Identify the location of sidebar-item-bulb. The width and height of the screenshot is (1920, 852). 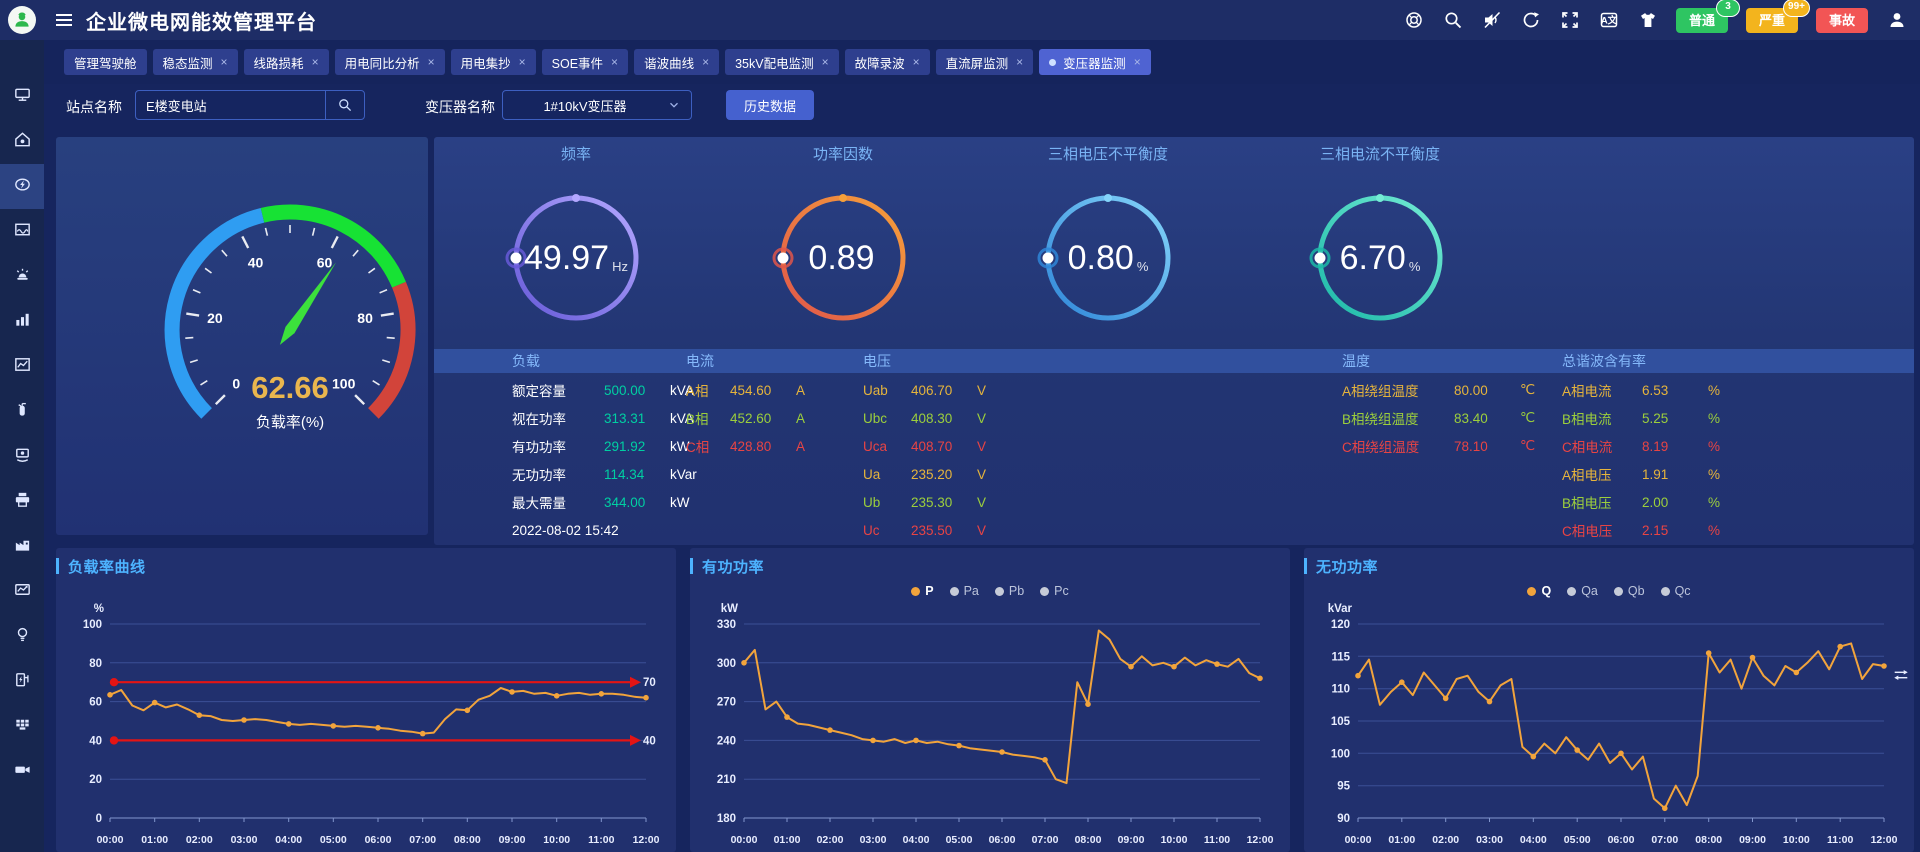
(22, 636).